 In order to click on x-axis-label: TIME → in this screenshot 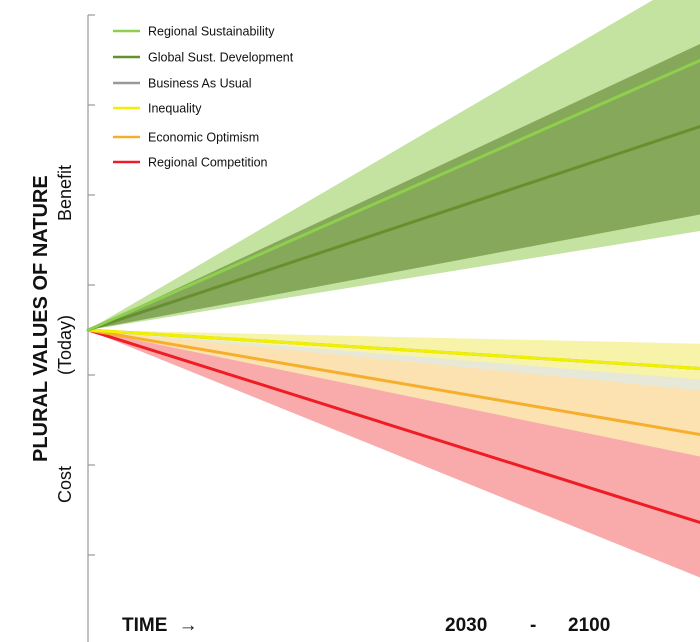, I will do `click(160, 625)`.